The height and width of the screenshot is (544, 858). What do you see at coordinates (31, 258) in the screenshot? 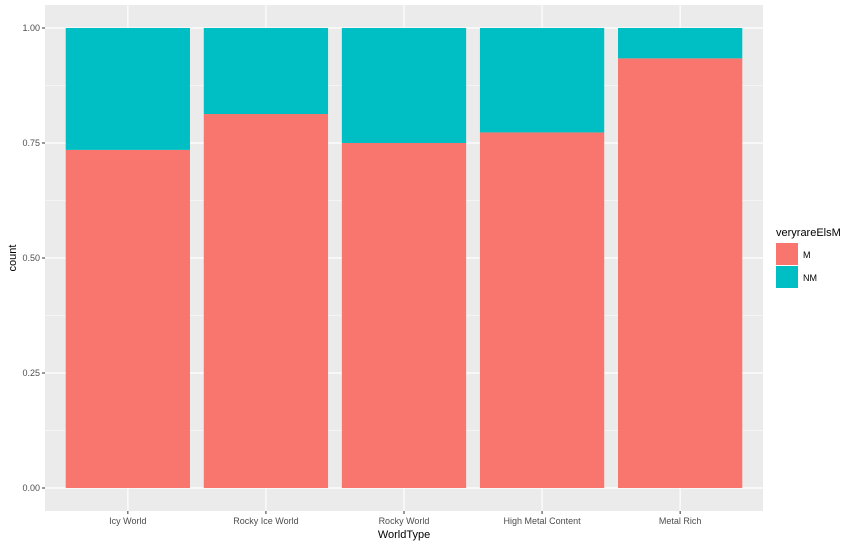
I see `y-tick-label: 0.50` at bounding box center [31, 258].